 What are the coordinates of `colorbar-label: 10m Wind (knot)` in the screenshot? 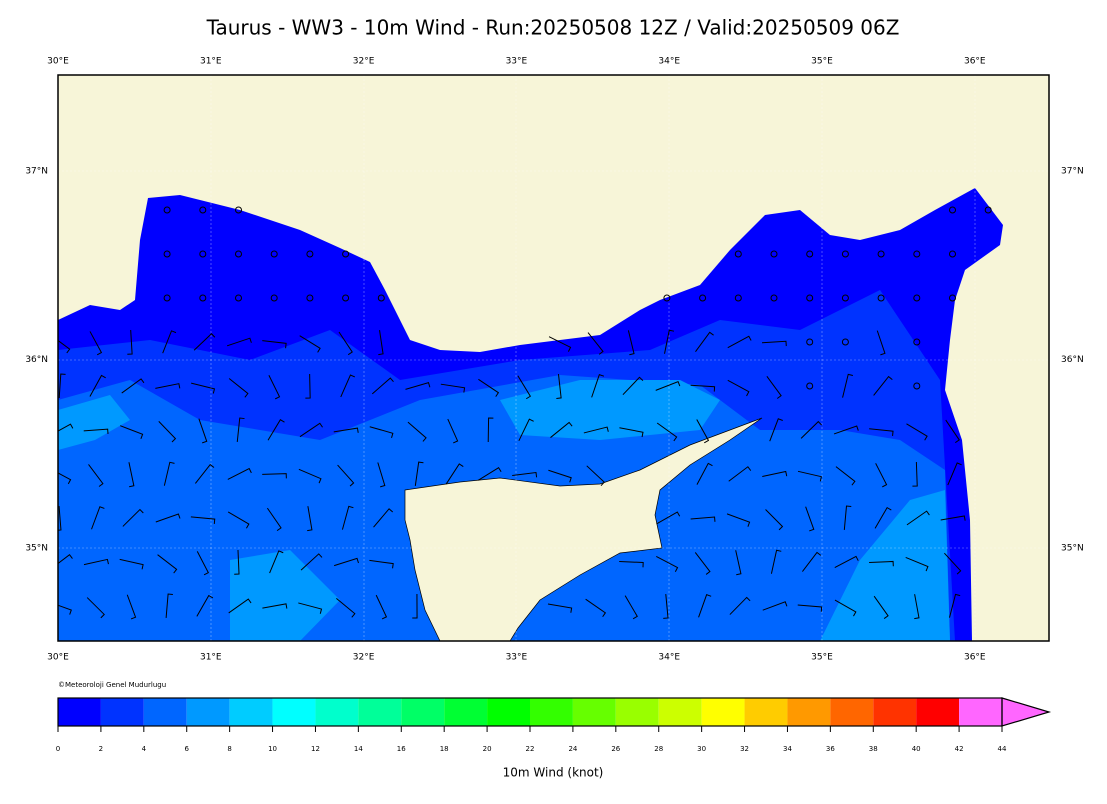 It's located at (553, 773).